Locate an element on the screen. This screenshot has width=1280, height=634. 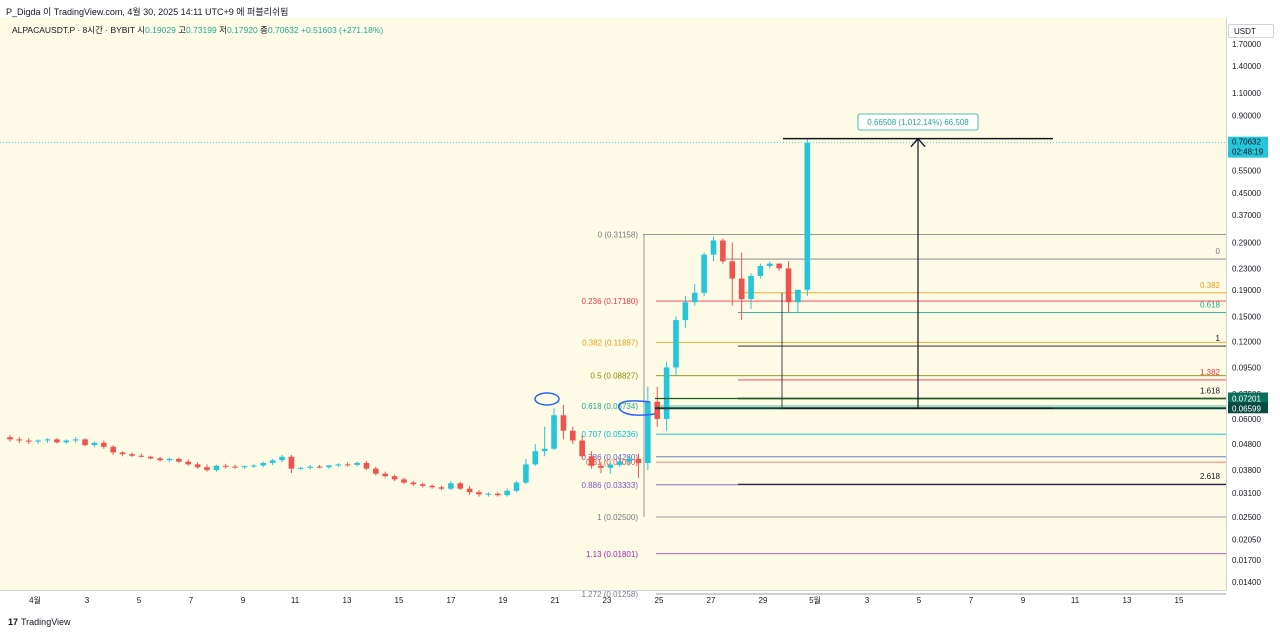
fib-extension-label: 0.618 is located at coordinates (1210, 305).